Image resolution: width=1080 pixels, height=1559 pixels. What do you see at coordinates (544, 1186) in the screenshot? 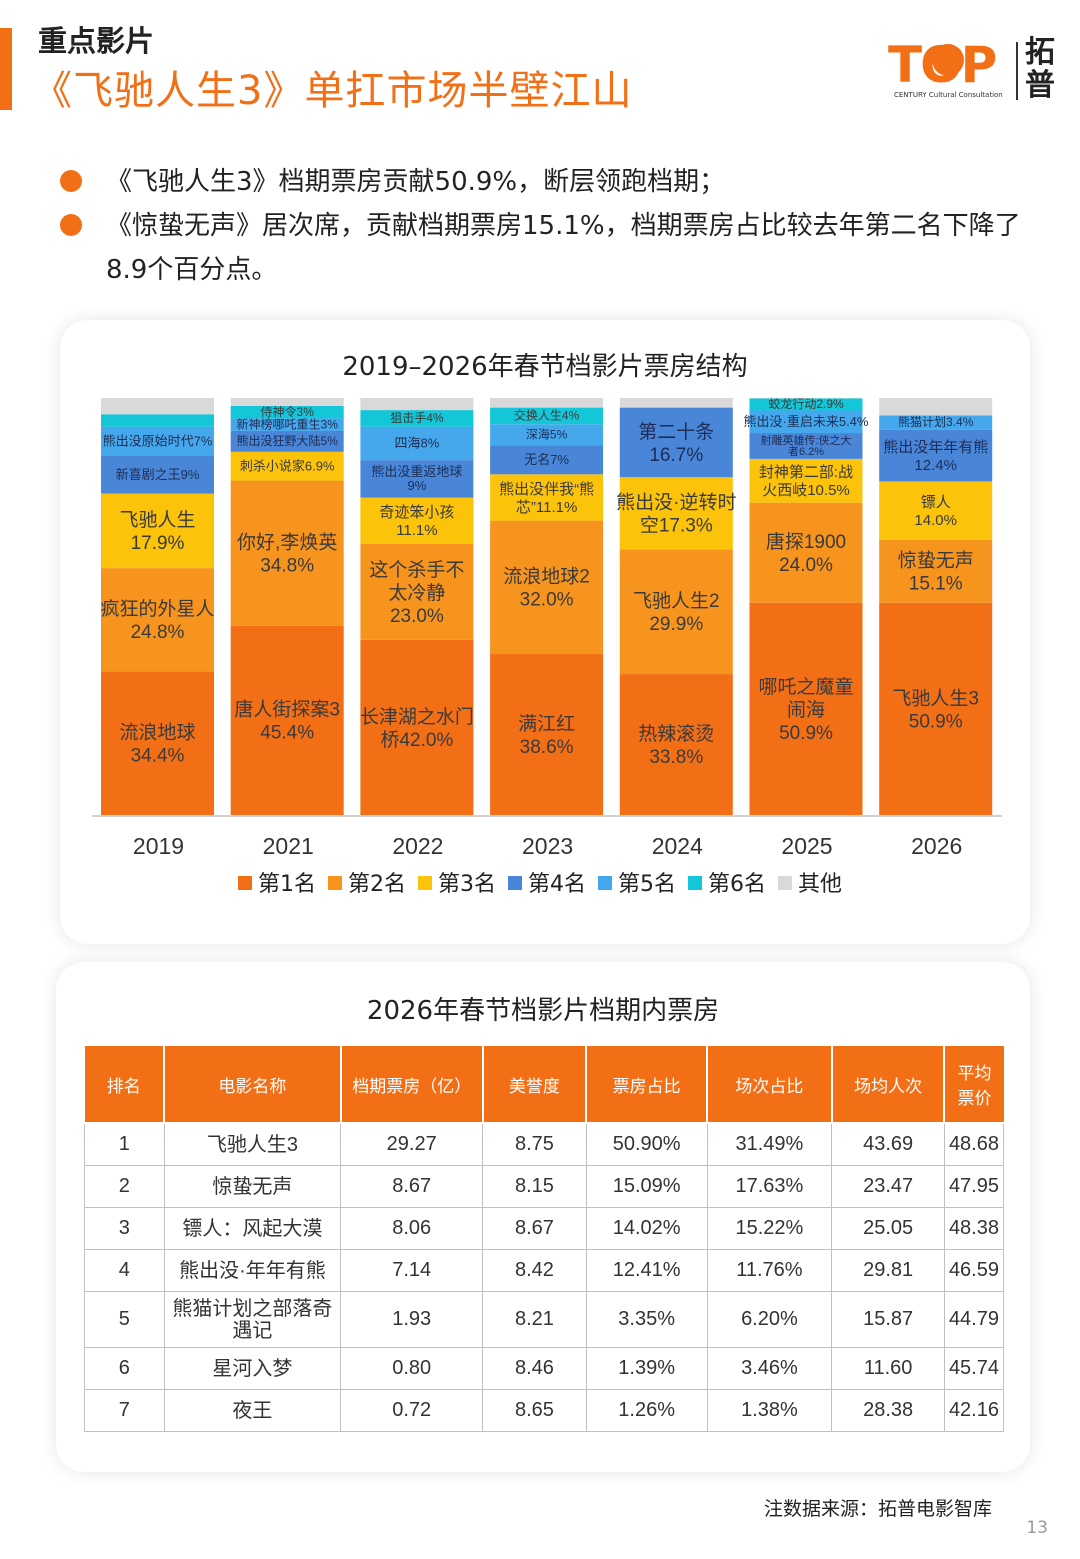
I see `table-row: 2 惊蛰无声 8.67 8.15 15.09% 17.63% 23.47 47.95` at bounding box center [544, 1186].